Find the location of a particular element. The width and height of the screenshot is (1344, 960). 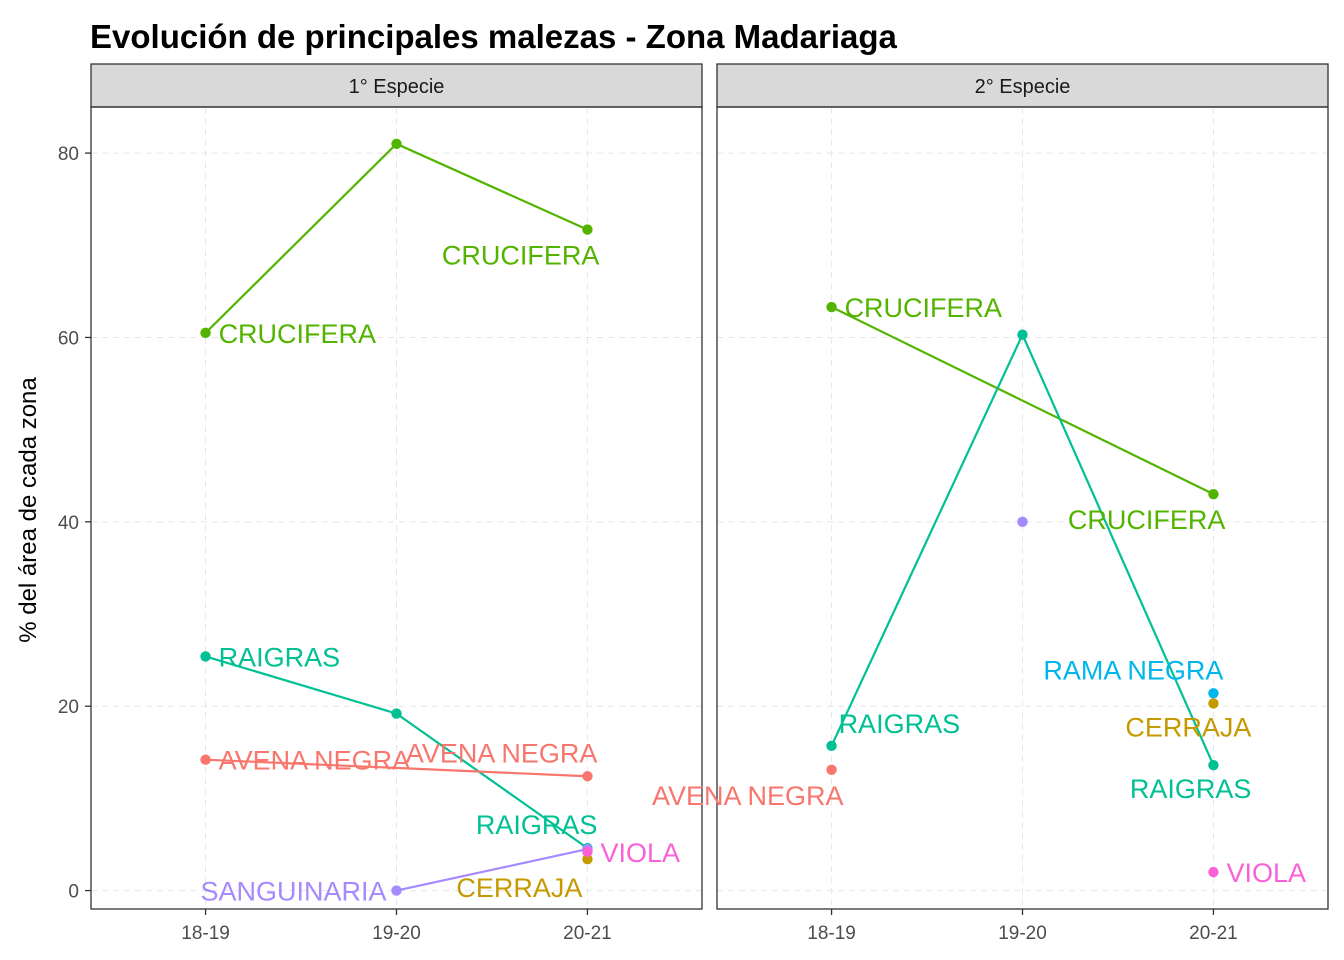

y-tick-label: 80 is located at coordinates (68, 154).